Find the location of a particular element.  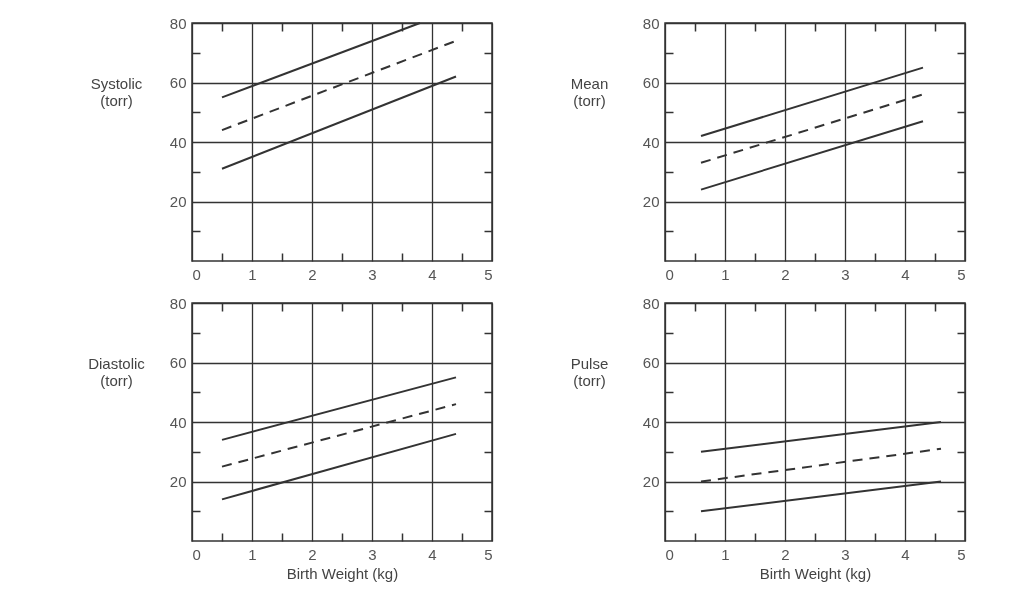

y-axis-title: Mean (torr) is located at coordinates (589, 91).